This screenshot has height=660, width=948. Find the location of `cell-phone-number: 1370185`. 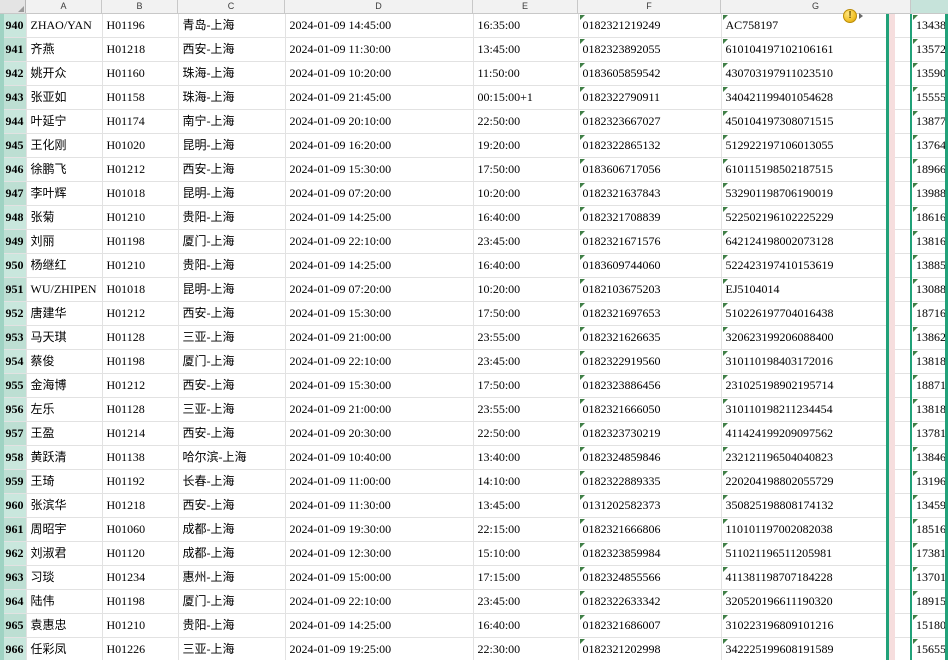

cell-phone-number: 1370185 is located at coordinates (929, 577).